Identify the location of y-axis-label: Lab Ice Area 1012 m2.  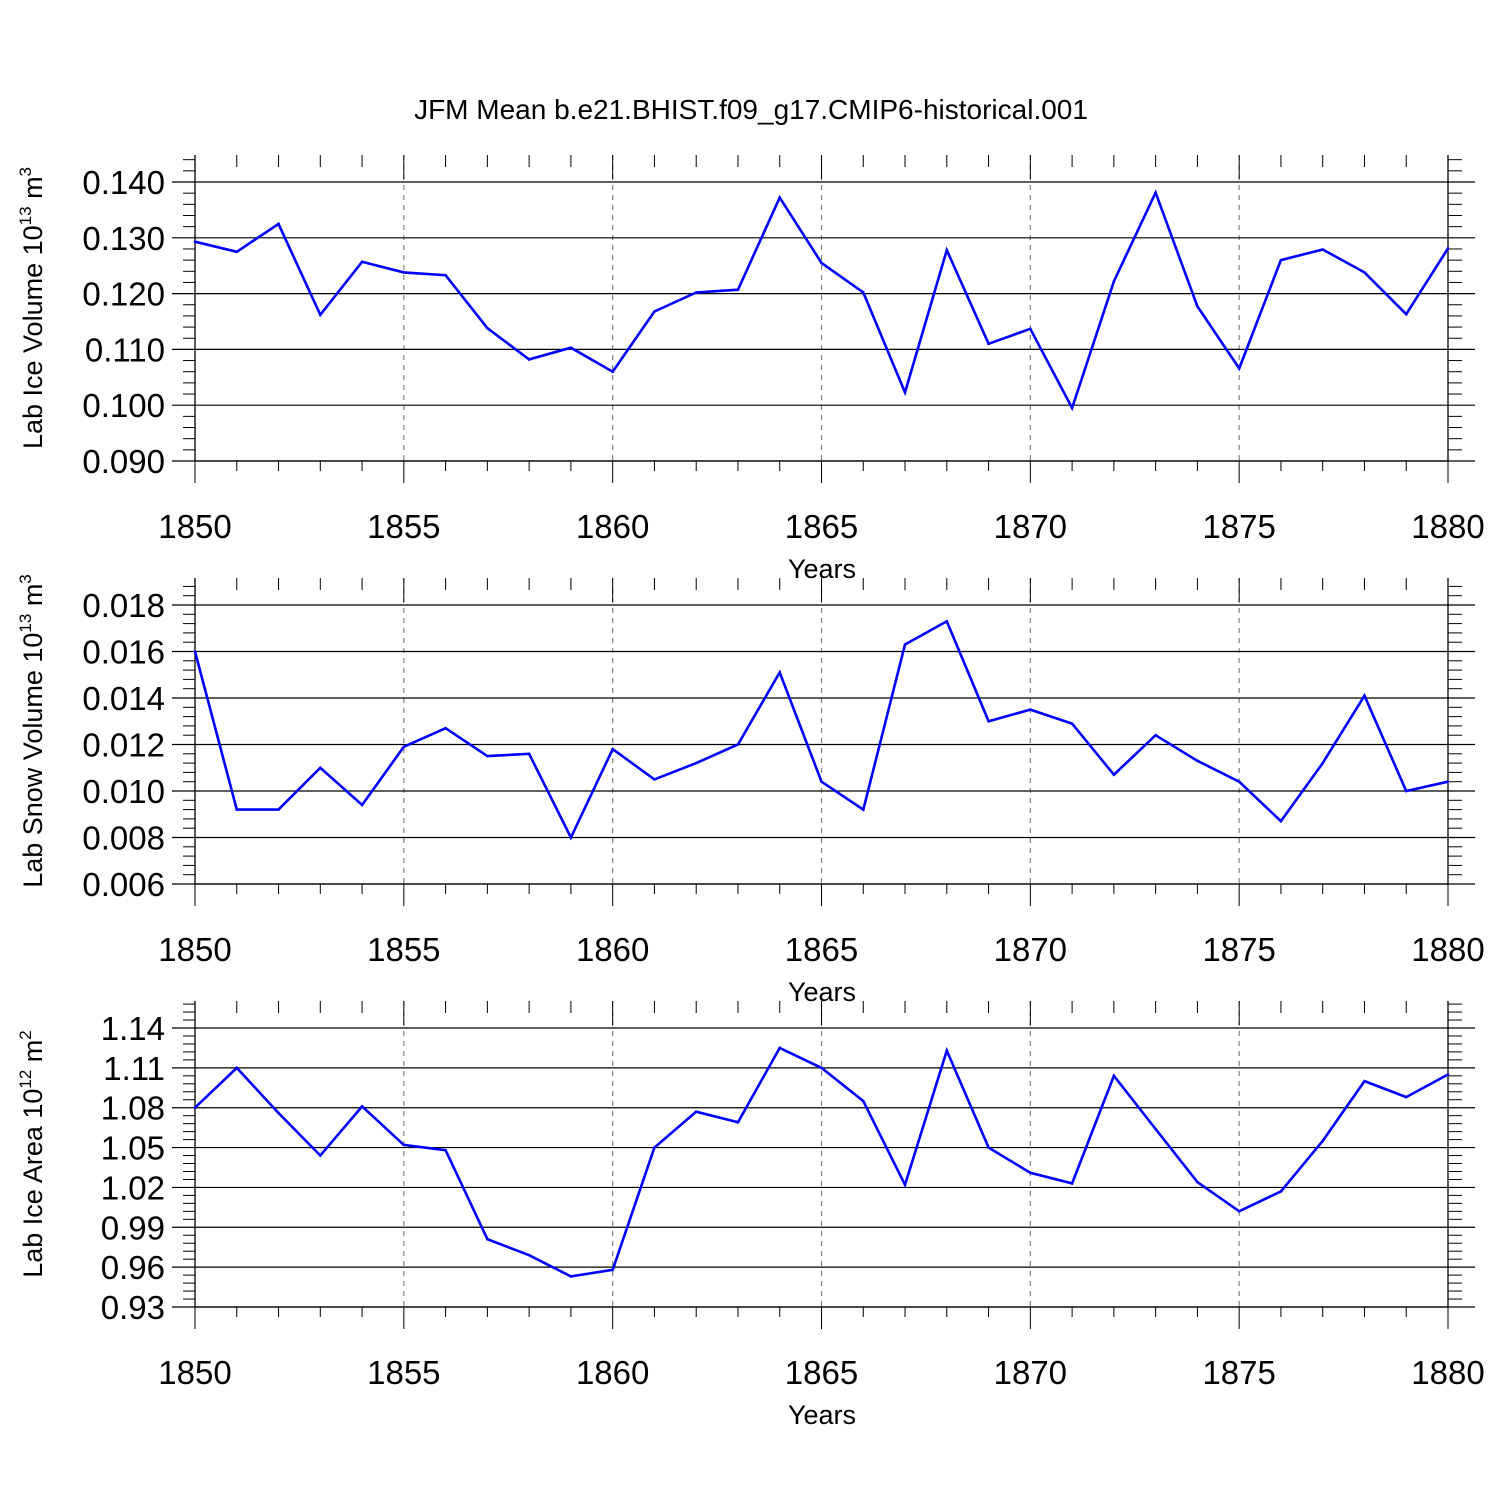
(32, 1154).